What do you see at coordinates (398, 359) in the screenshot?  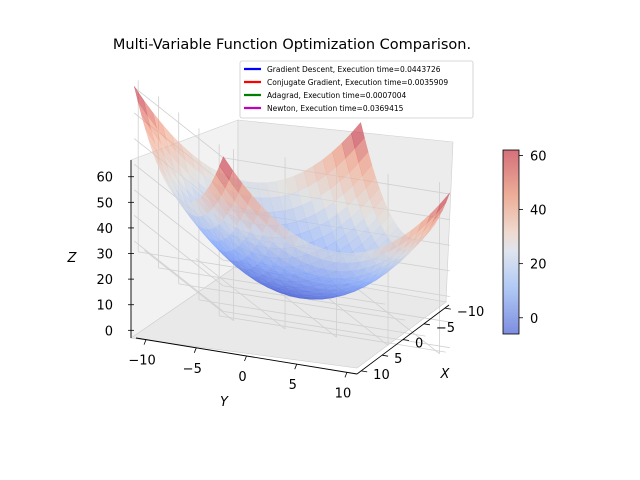 I see `x-tick-label: 5` at bounding box center [398, 359].